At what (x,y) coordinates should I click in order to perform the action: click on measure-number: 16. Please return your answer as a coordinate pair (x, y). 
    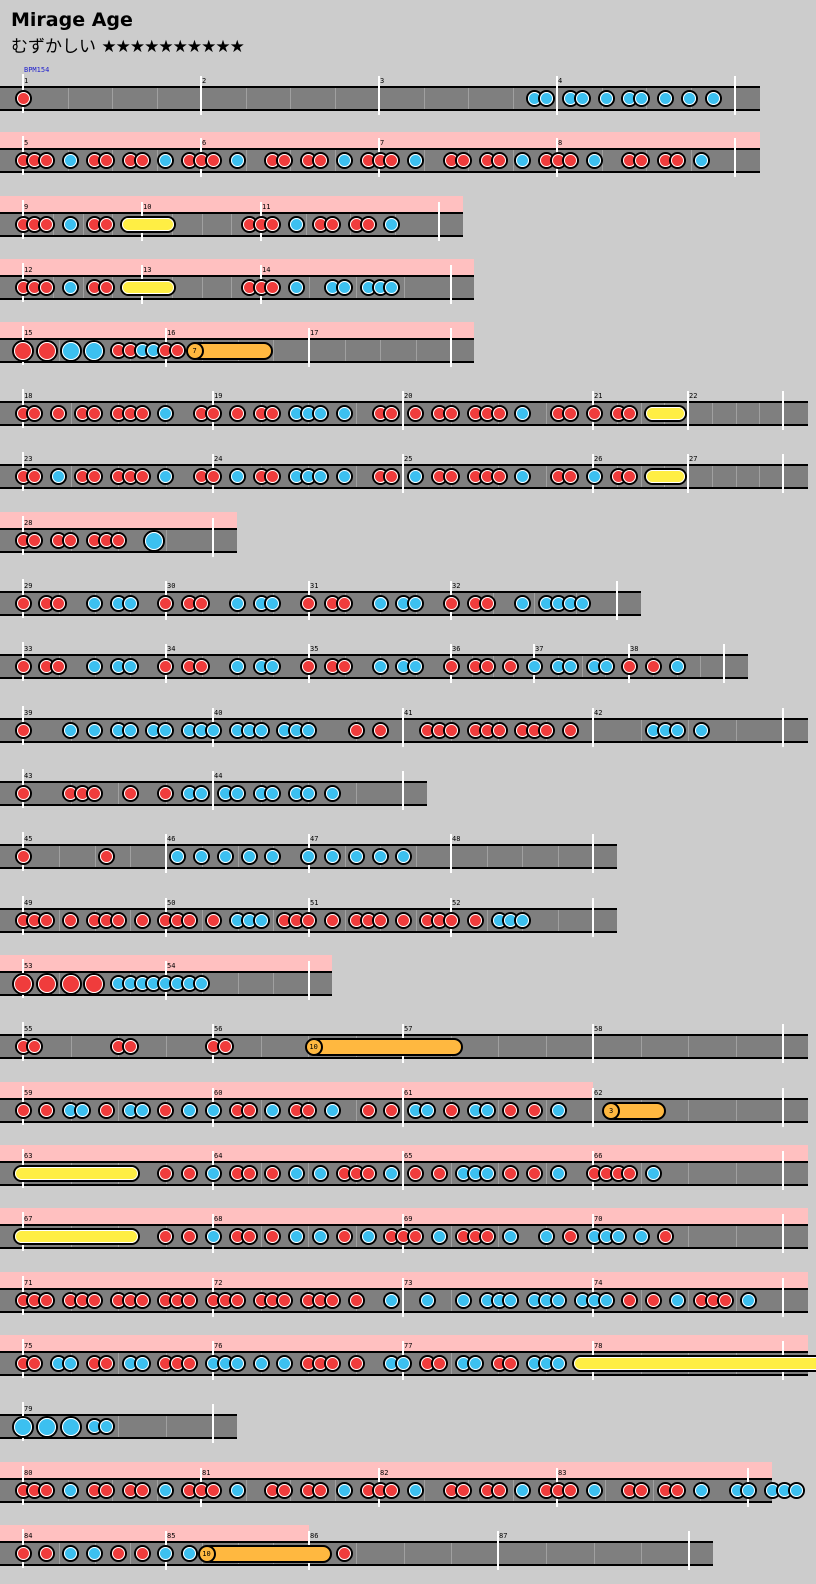
    Looking at the image, I should click on (171, 333).